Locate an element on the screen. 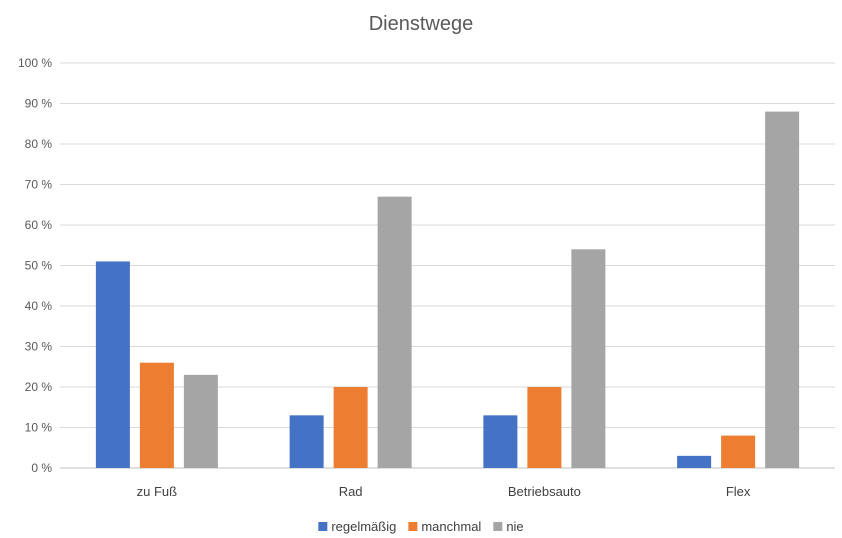  bar-nie-zu Fuß is located at coordinates (200, 421).